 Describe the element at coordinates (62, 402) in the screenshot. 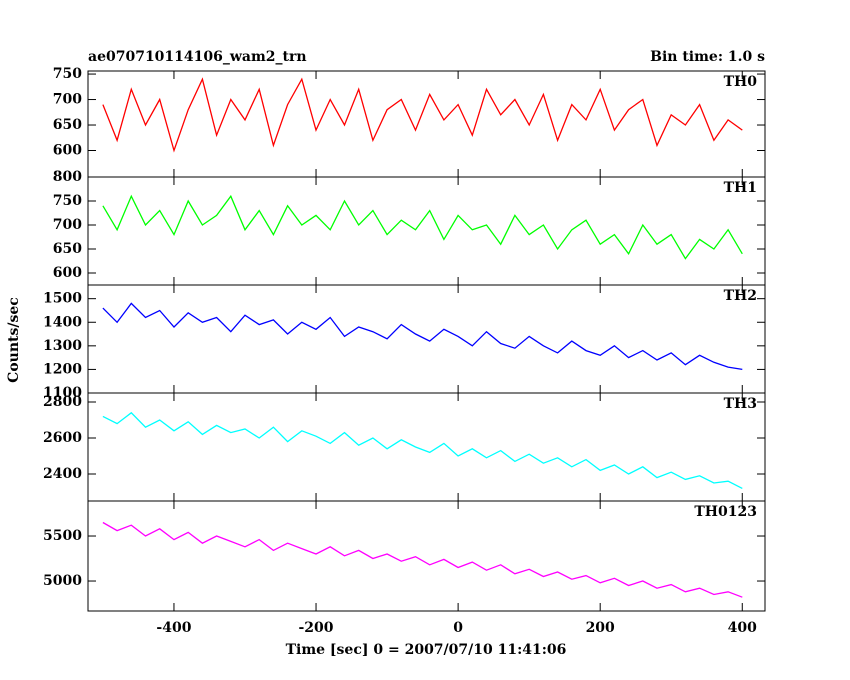

I see `y-tick-label: 2800` at that location.